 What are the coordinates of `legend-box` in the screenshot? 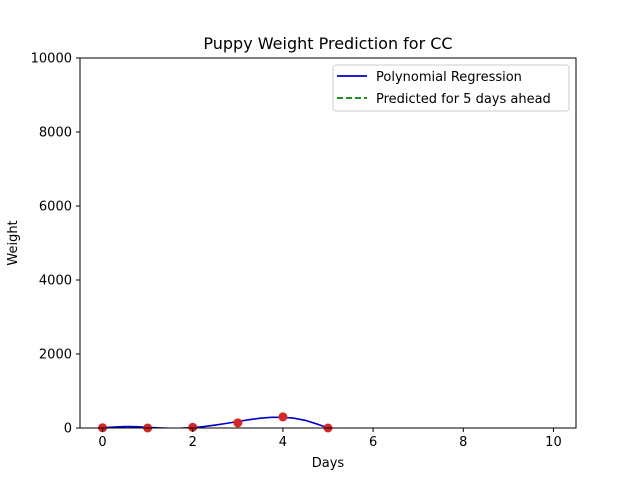 It's located at (451, 88).